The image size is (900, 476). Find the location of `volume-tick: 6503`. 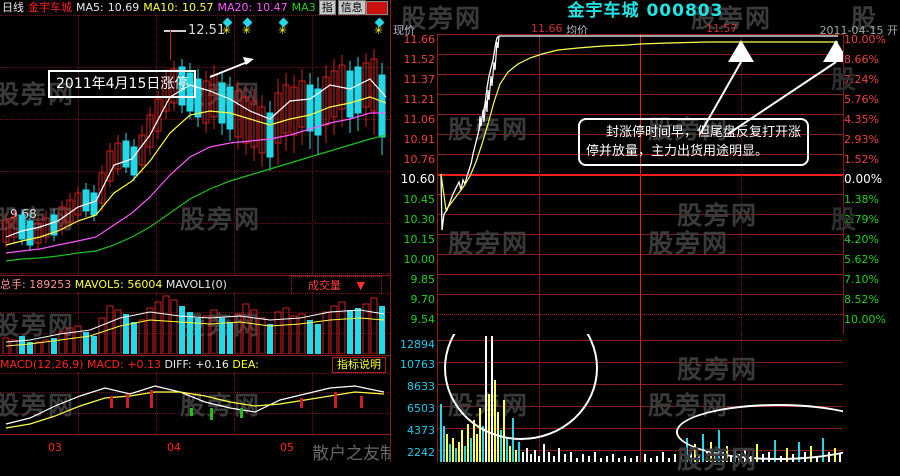

volume-tick: 6503 is located at coordinates (421, 408).